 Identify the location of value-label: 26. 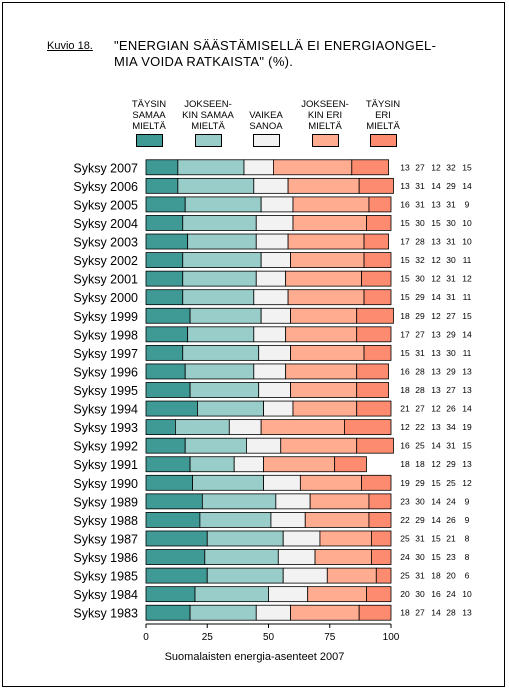
(451, 409).